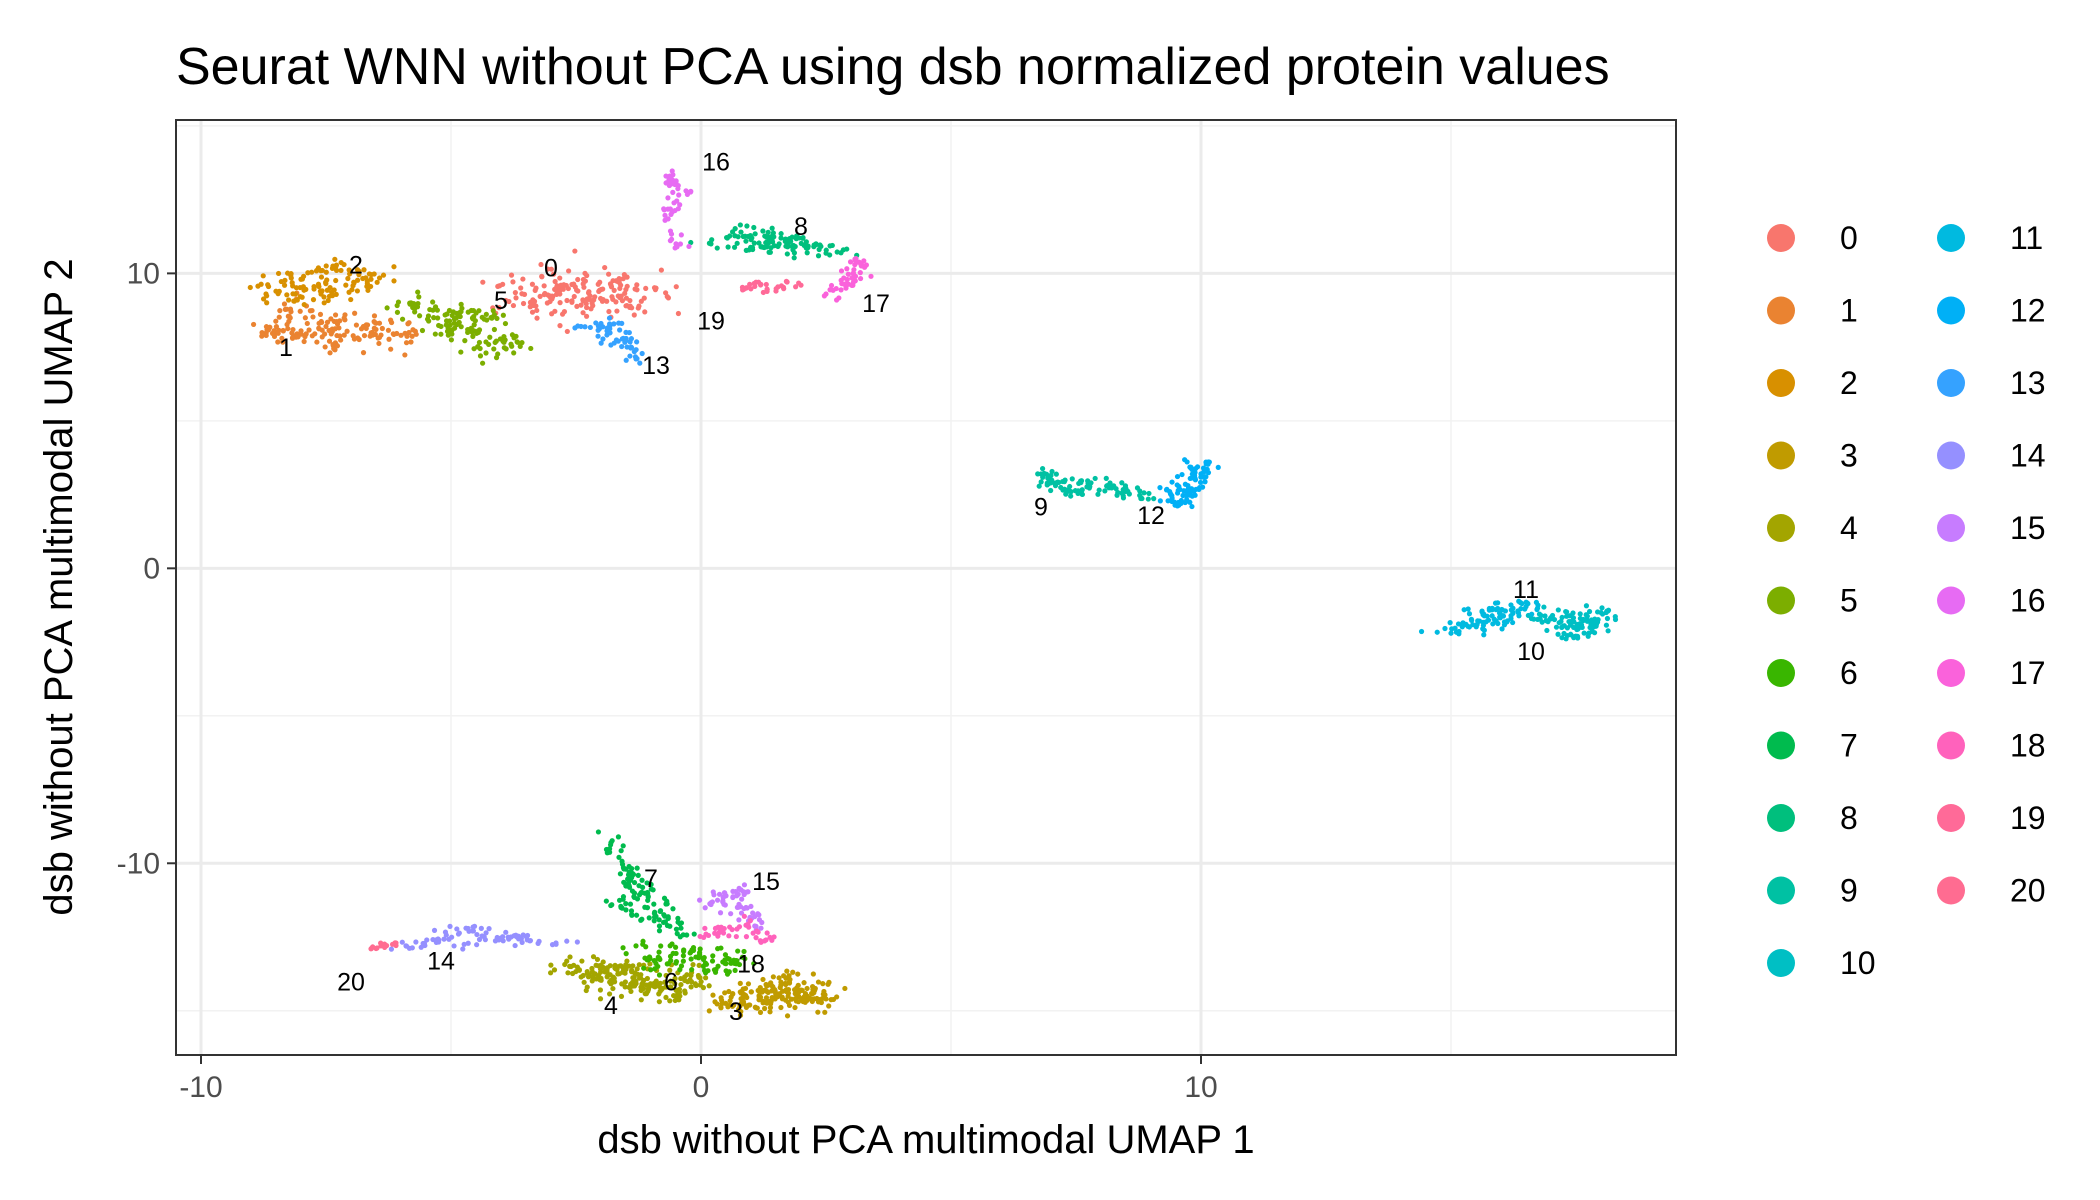 The height and width of the screenshot is (1200, 2100). Describe the element at coordinates (1991, 383) in the screenshot. I see `legend-item-13: 13` at that location.